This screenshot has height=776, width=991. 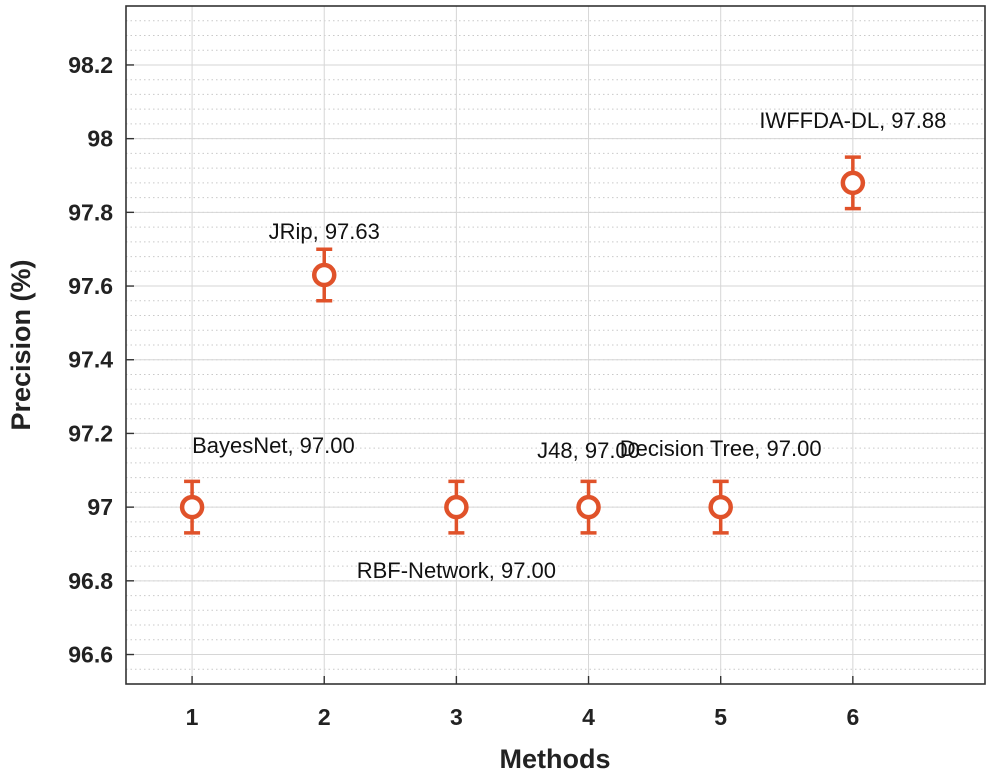 I want to click on point-annotation: J48, 97.00, so click(x=588, y=450).